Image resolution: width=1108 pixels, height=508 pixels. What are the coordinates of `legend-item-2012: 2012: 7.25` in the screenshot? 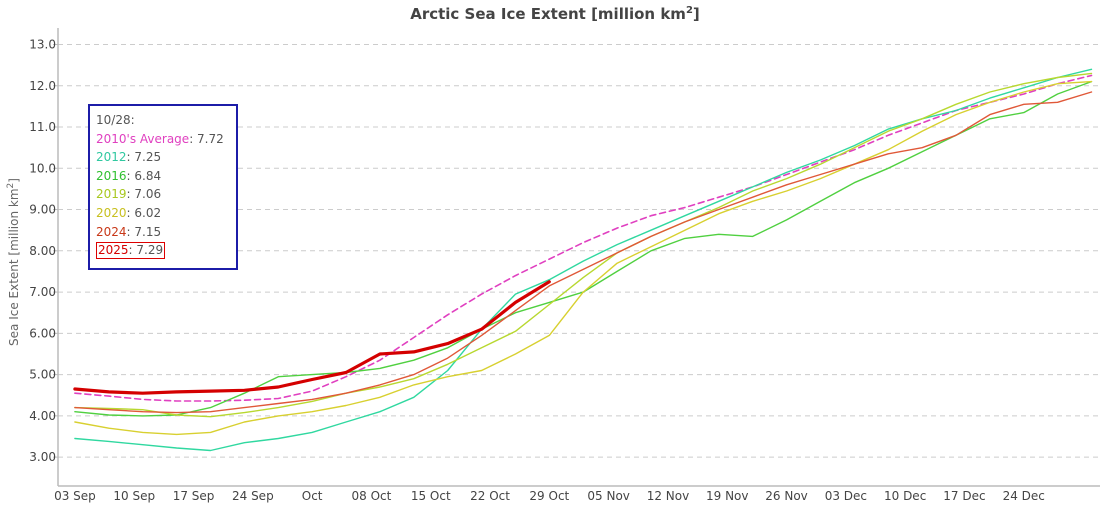 It's located at (163, 157).